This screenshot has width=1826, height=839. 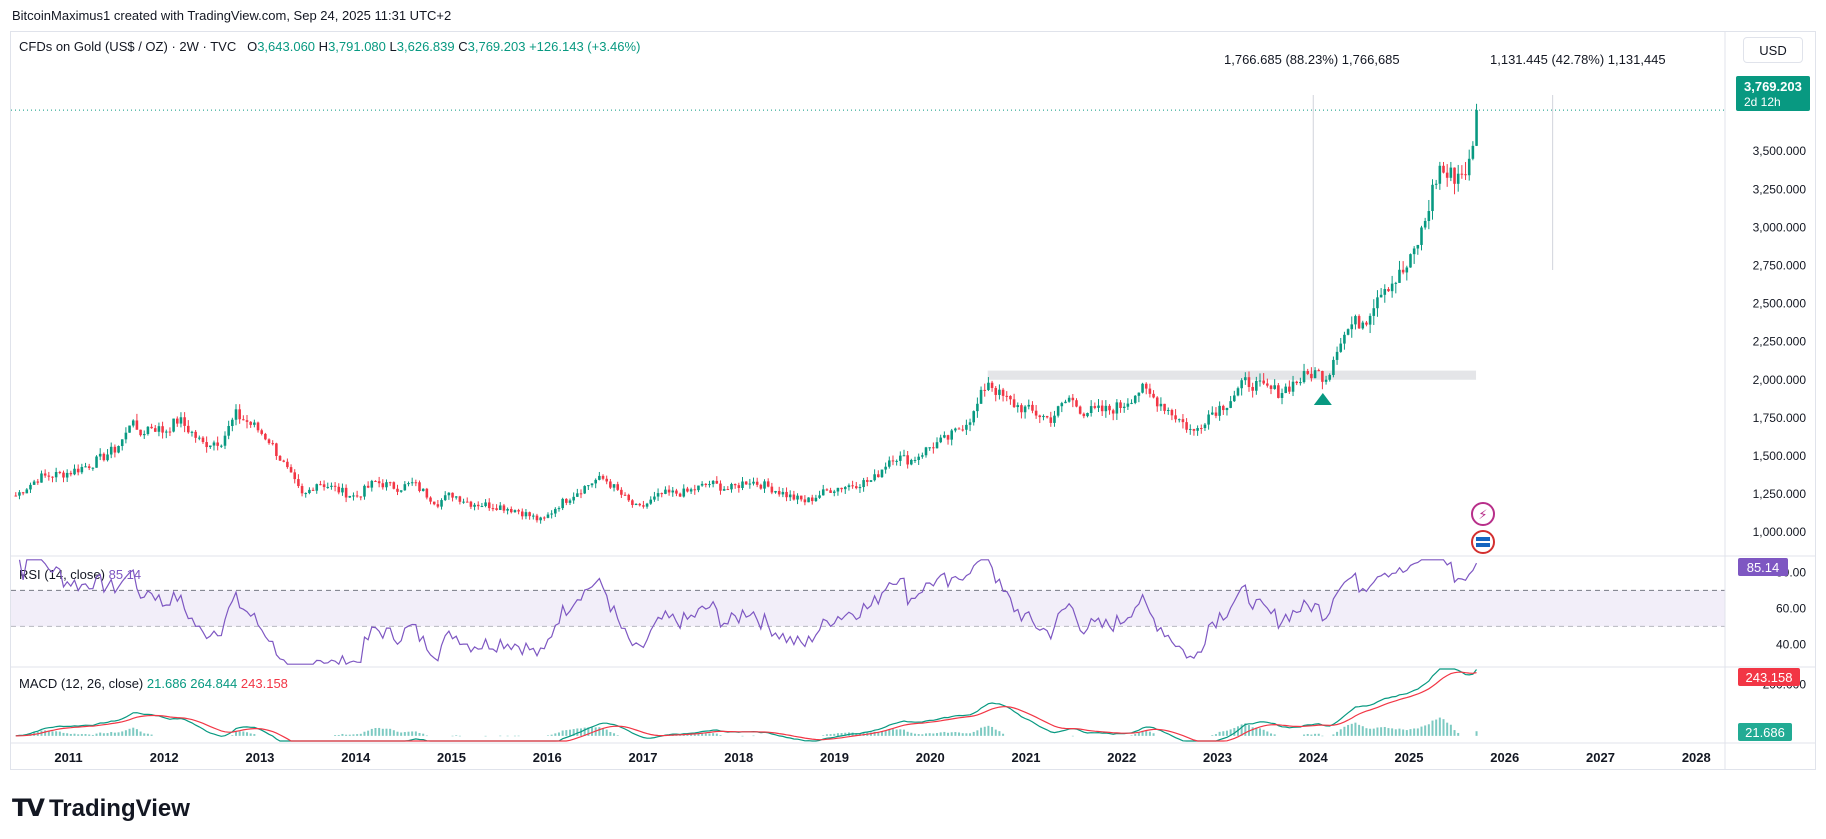 I want to click on y-tick-label: 3,250.000, so click(x=1780, y=189).